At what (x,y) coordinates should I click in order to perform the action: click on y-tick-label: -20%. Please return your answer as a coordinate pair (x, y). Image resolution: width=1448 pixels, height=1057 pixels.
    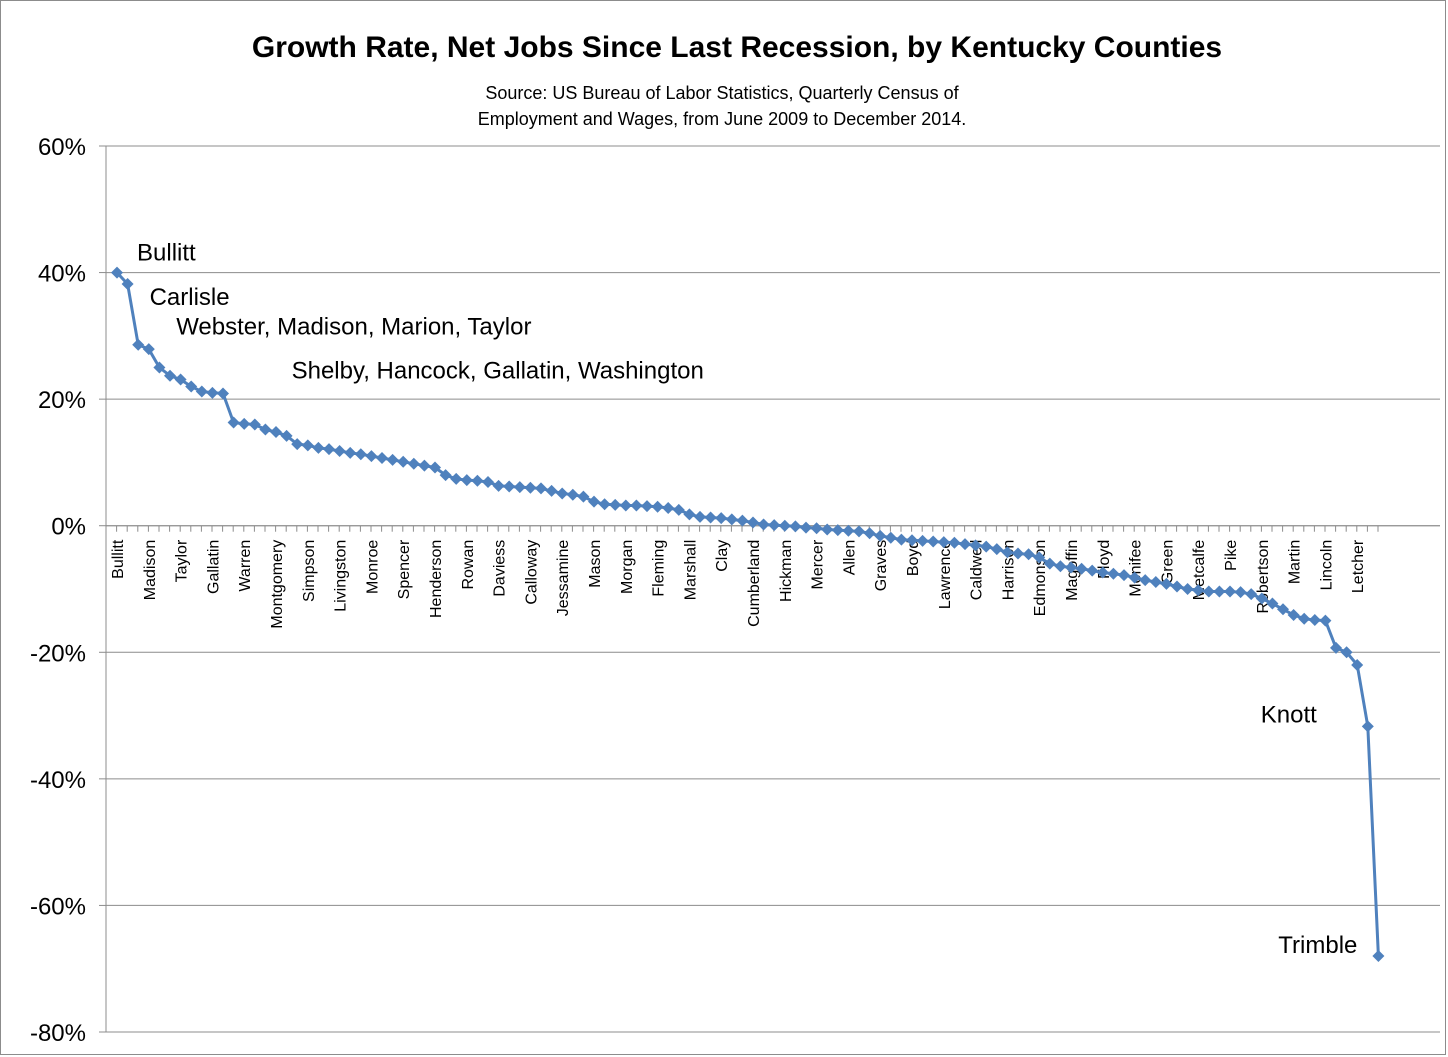
    Looking at the image, I should click on (58, 653).